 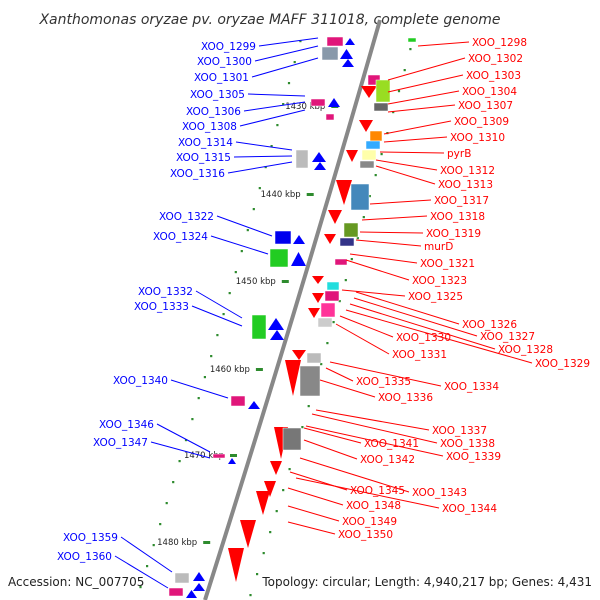 I want to click on gene-label-xoo-1349: XOO_1349, so click(x=369, y=522).